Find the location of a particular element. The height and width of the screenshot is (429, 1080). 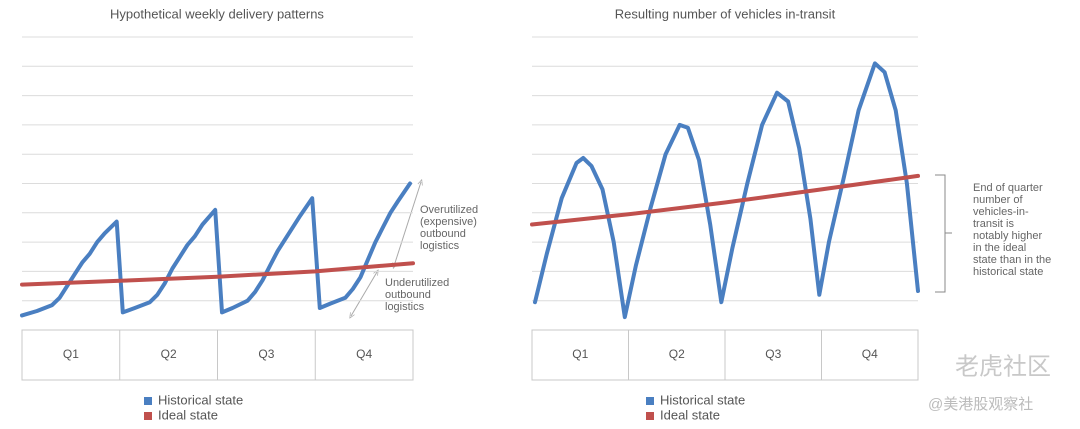

under-arrow is located at coordinates (364, 294).